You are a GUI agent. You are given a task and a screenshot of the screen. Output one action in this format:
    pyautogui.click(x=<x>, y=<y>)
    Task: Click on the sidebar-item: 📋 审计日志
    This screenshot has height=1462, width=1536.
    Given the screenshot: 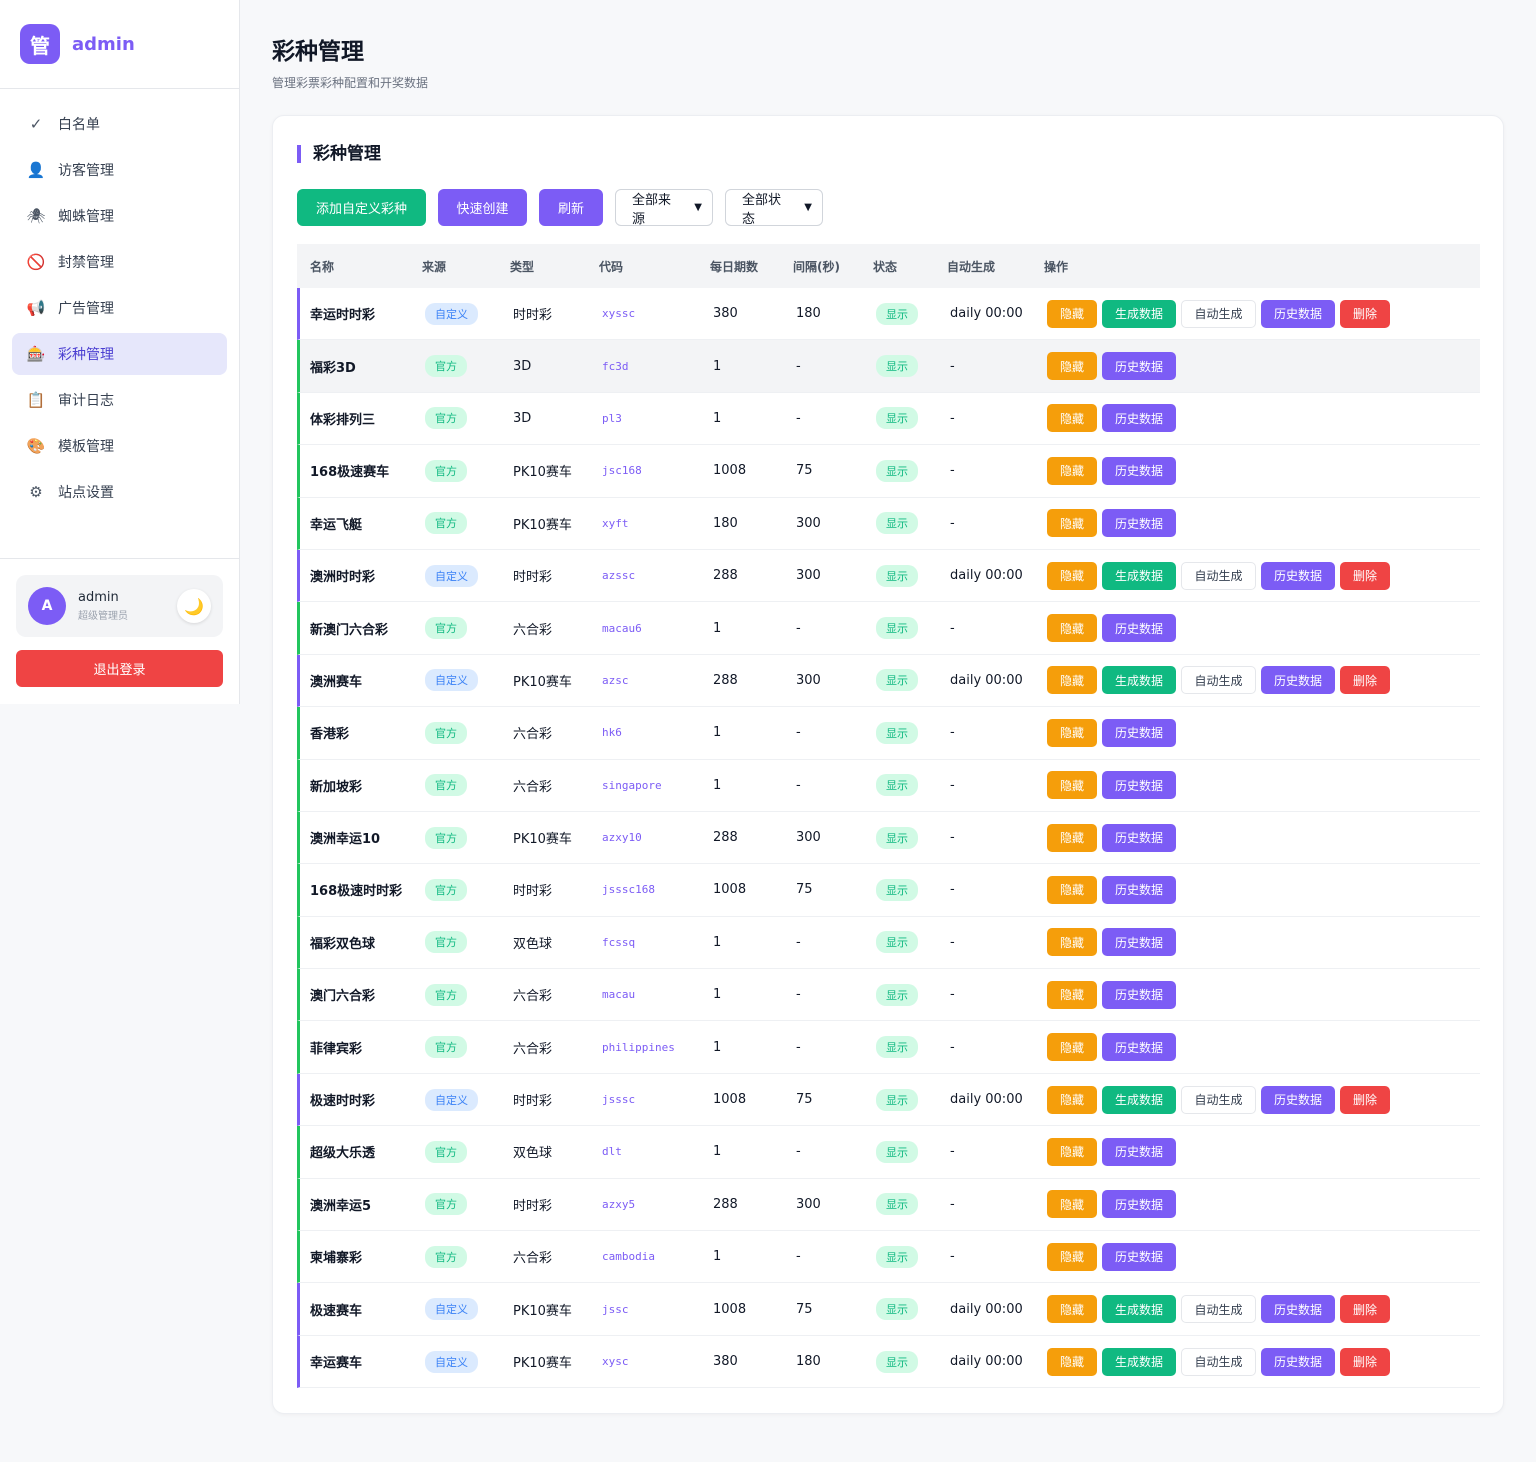 What is the action you would take?
    pyautogui.click(x=119, y=400)
    